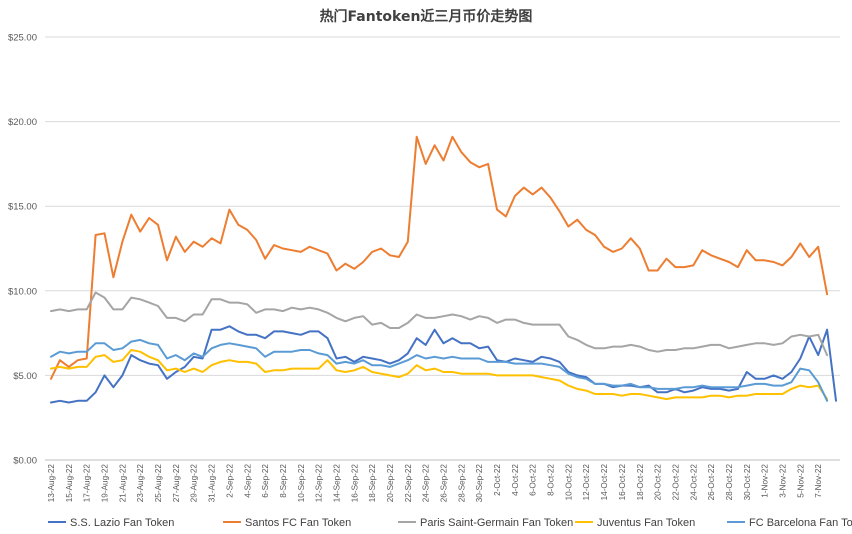 The image size is (852, 534). I want to click on x-tick-label: 4-Oct-22, so click(515, 480).